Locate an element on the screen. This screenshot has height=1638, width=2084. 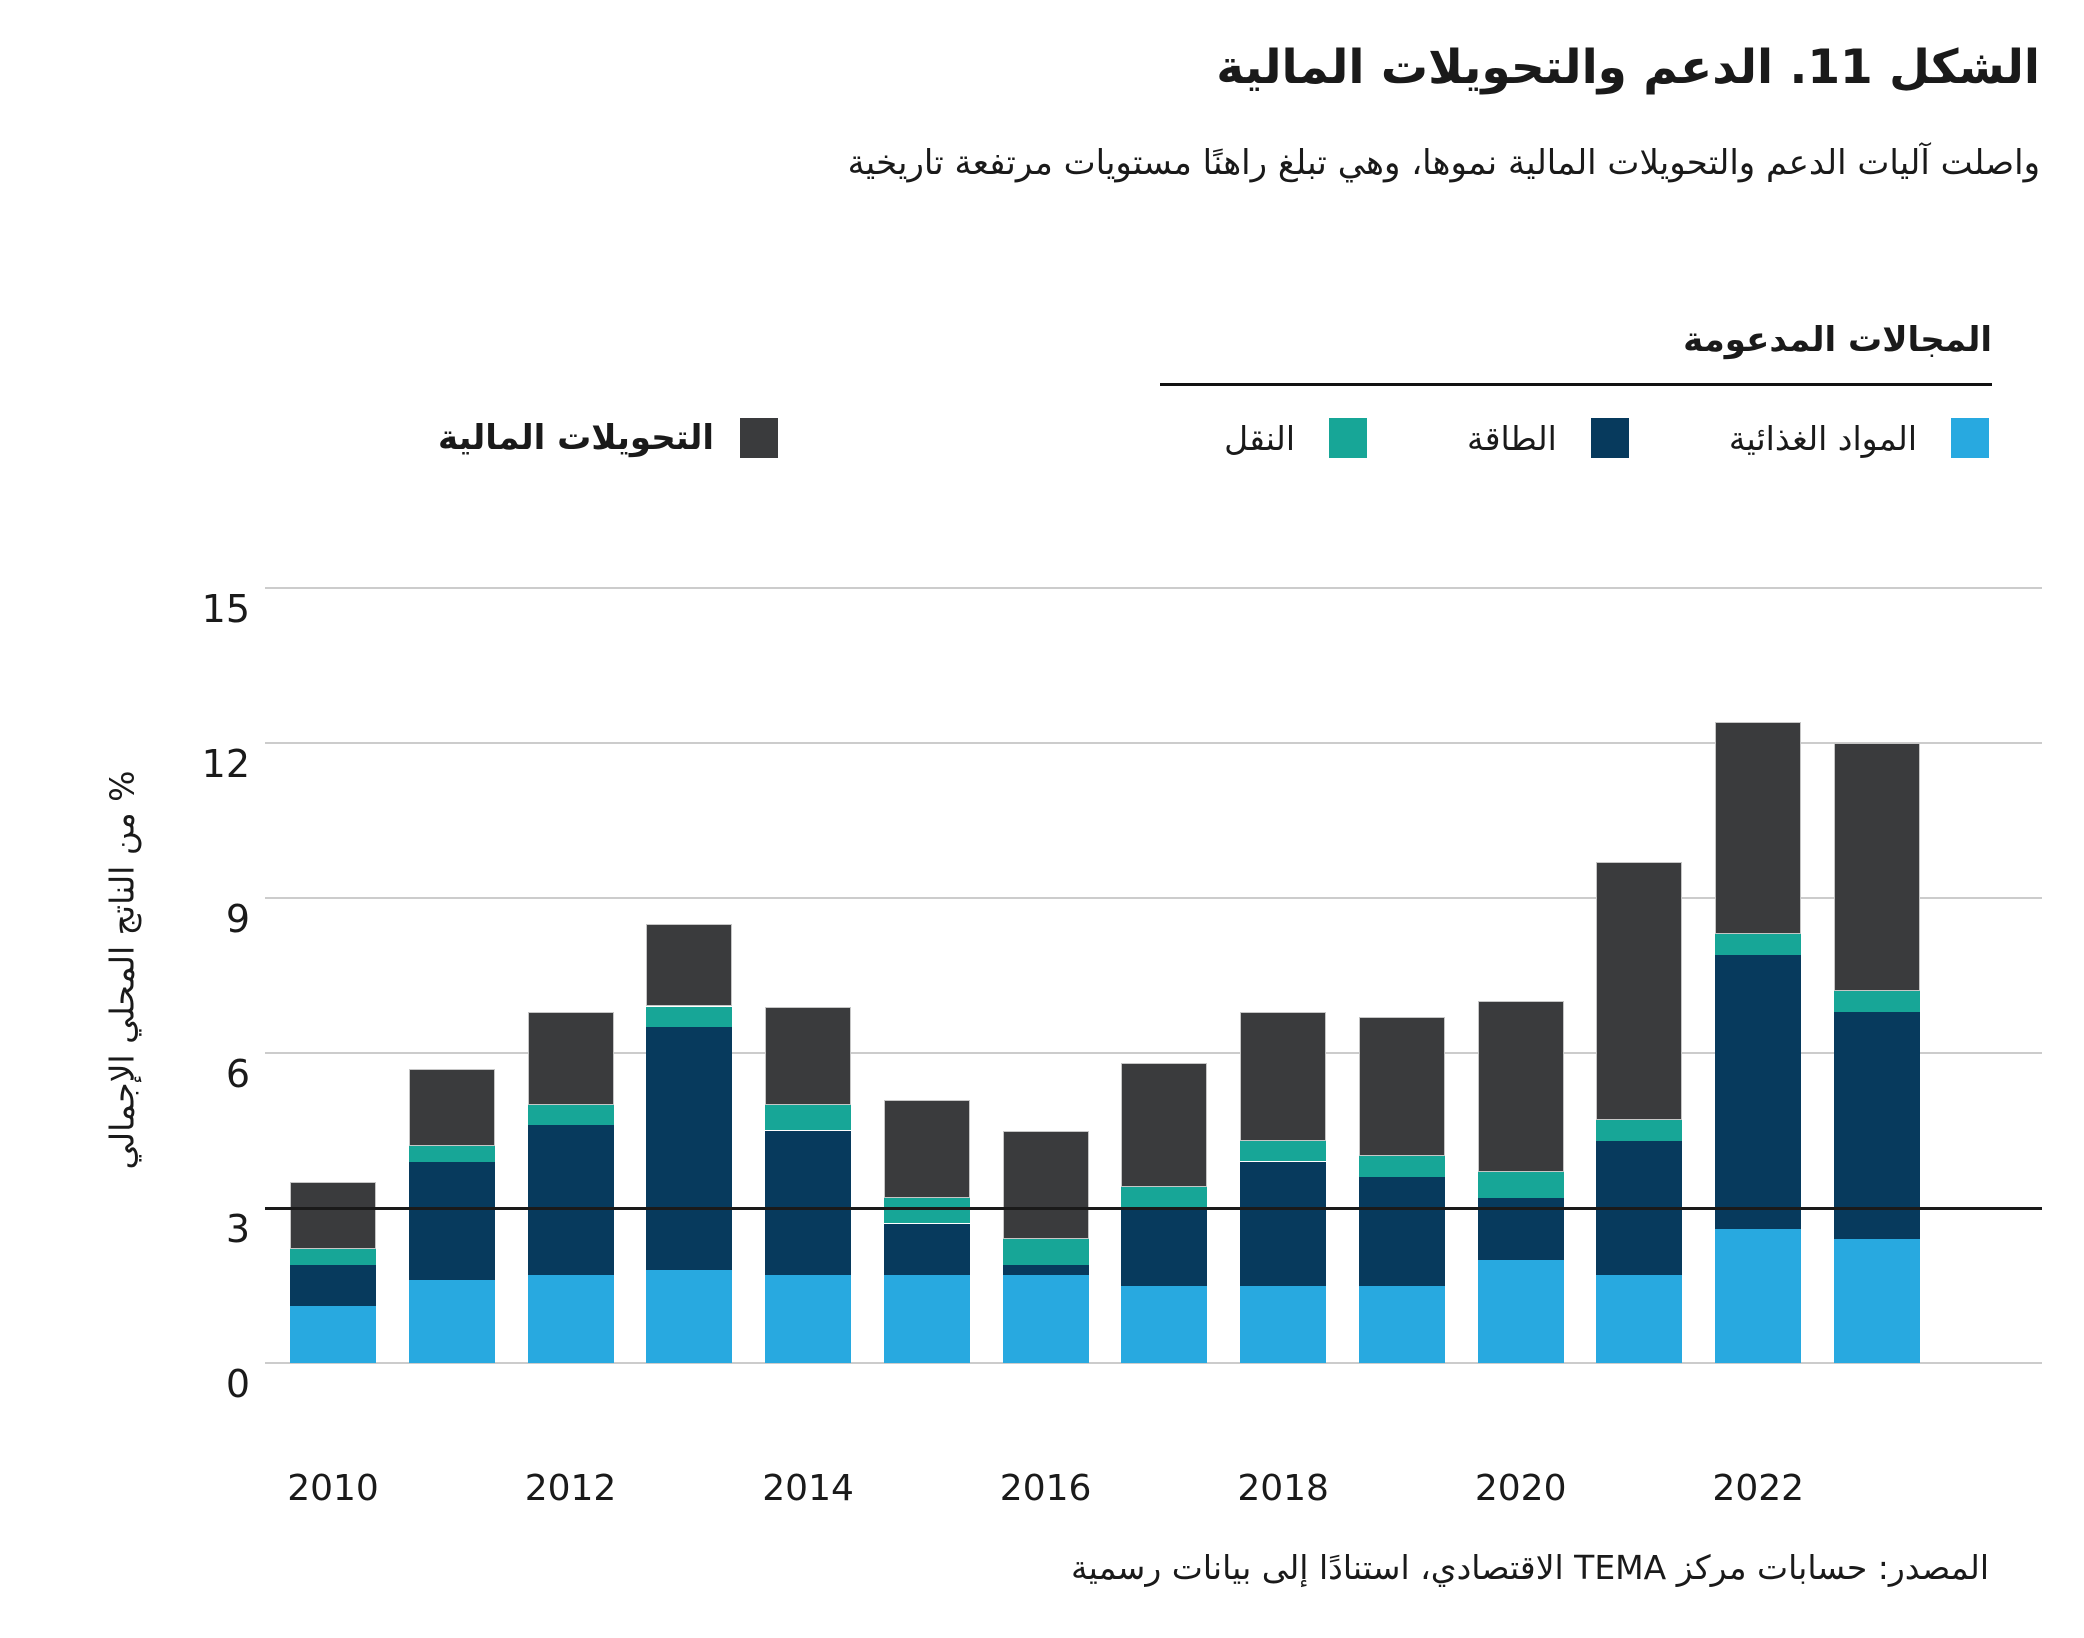
y-tick-label-9: 9 is located at coordinates (237, 919).